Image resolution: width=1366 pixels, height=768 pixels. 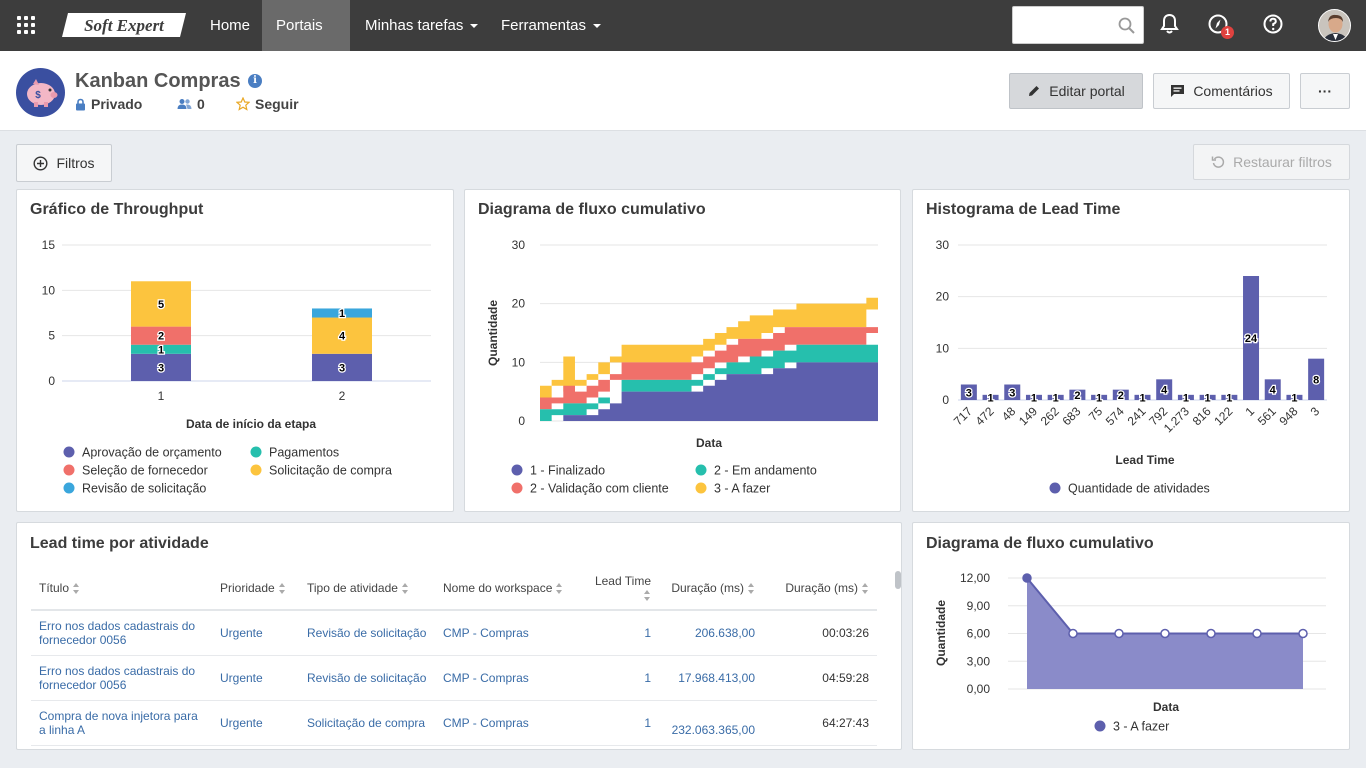 I want to click on legend-item-label: 2 - Validação com cliente, so click(x=599, y=489).